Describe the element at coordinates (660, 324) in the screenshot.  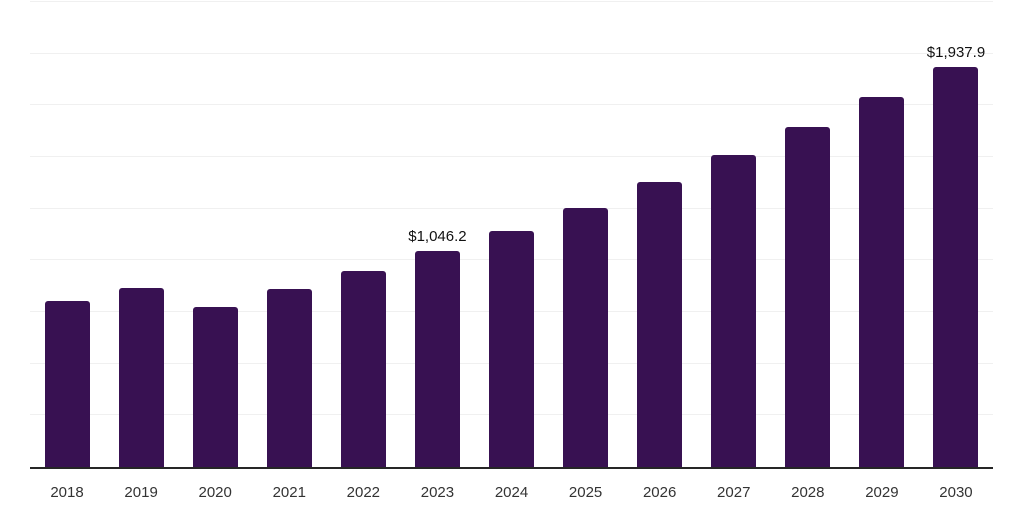
I see `bar-2026` at that location.